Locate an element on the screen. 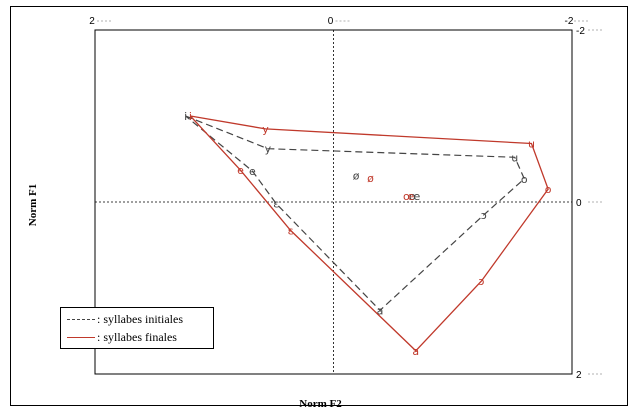  y-axis-label-text: Norm F1 is located at coordinates (33, 205).